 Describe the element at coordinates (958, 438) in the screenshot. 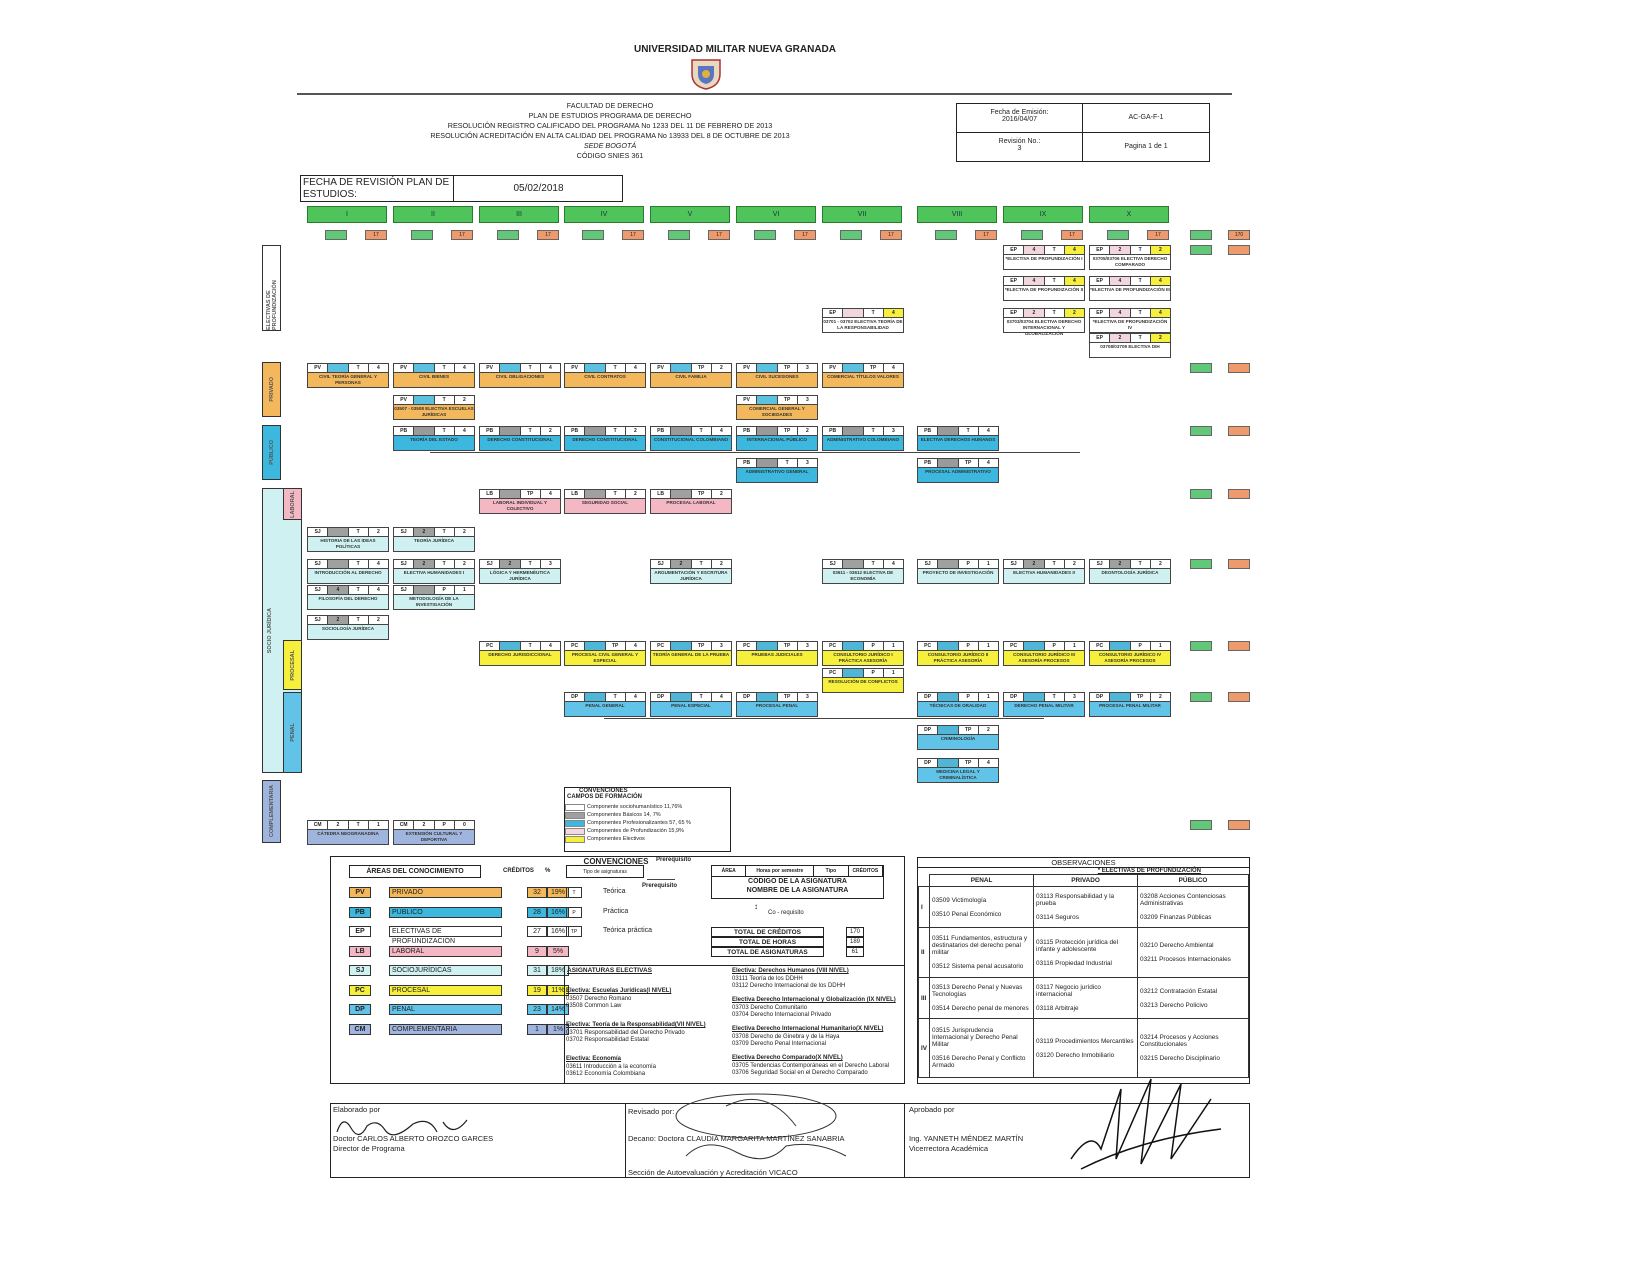

I see `course-box: PB T 4 ELECTIVA DERECHOS HUMANOS` at that location.